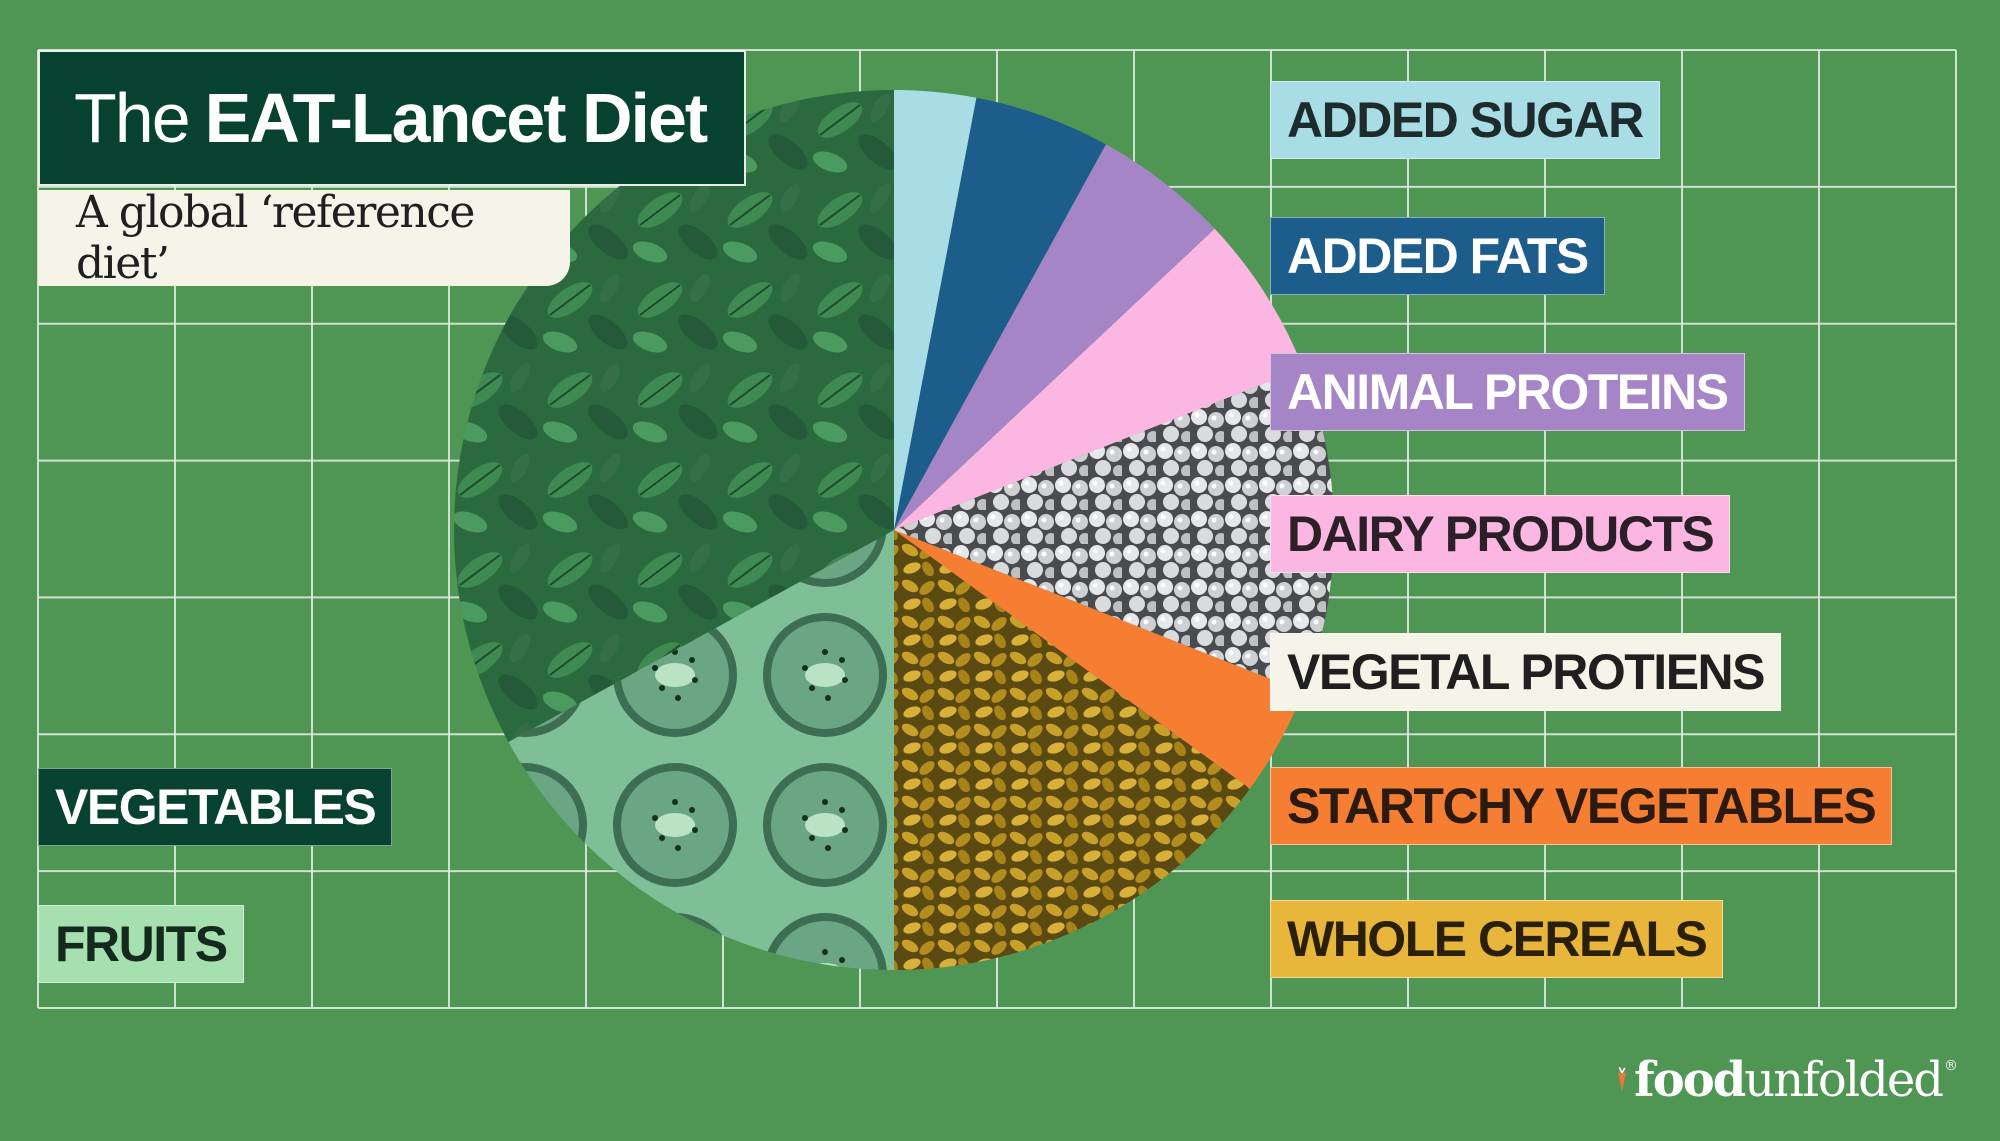 The height and width of the screenshot is (1141, 2000). I want to click on page-subtitle: A global ‘reference diet’, so click(304, 238).